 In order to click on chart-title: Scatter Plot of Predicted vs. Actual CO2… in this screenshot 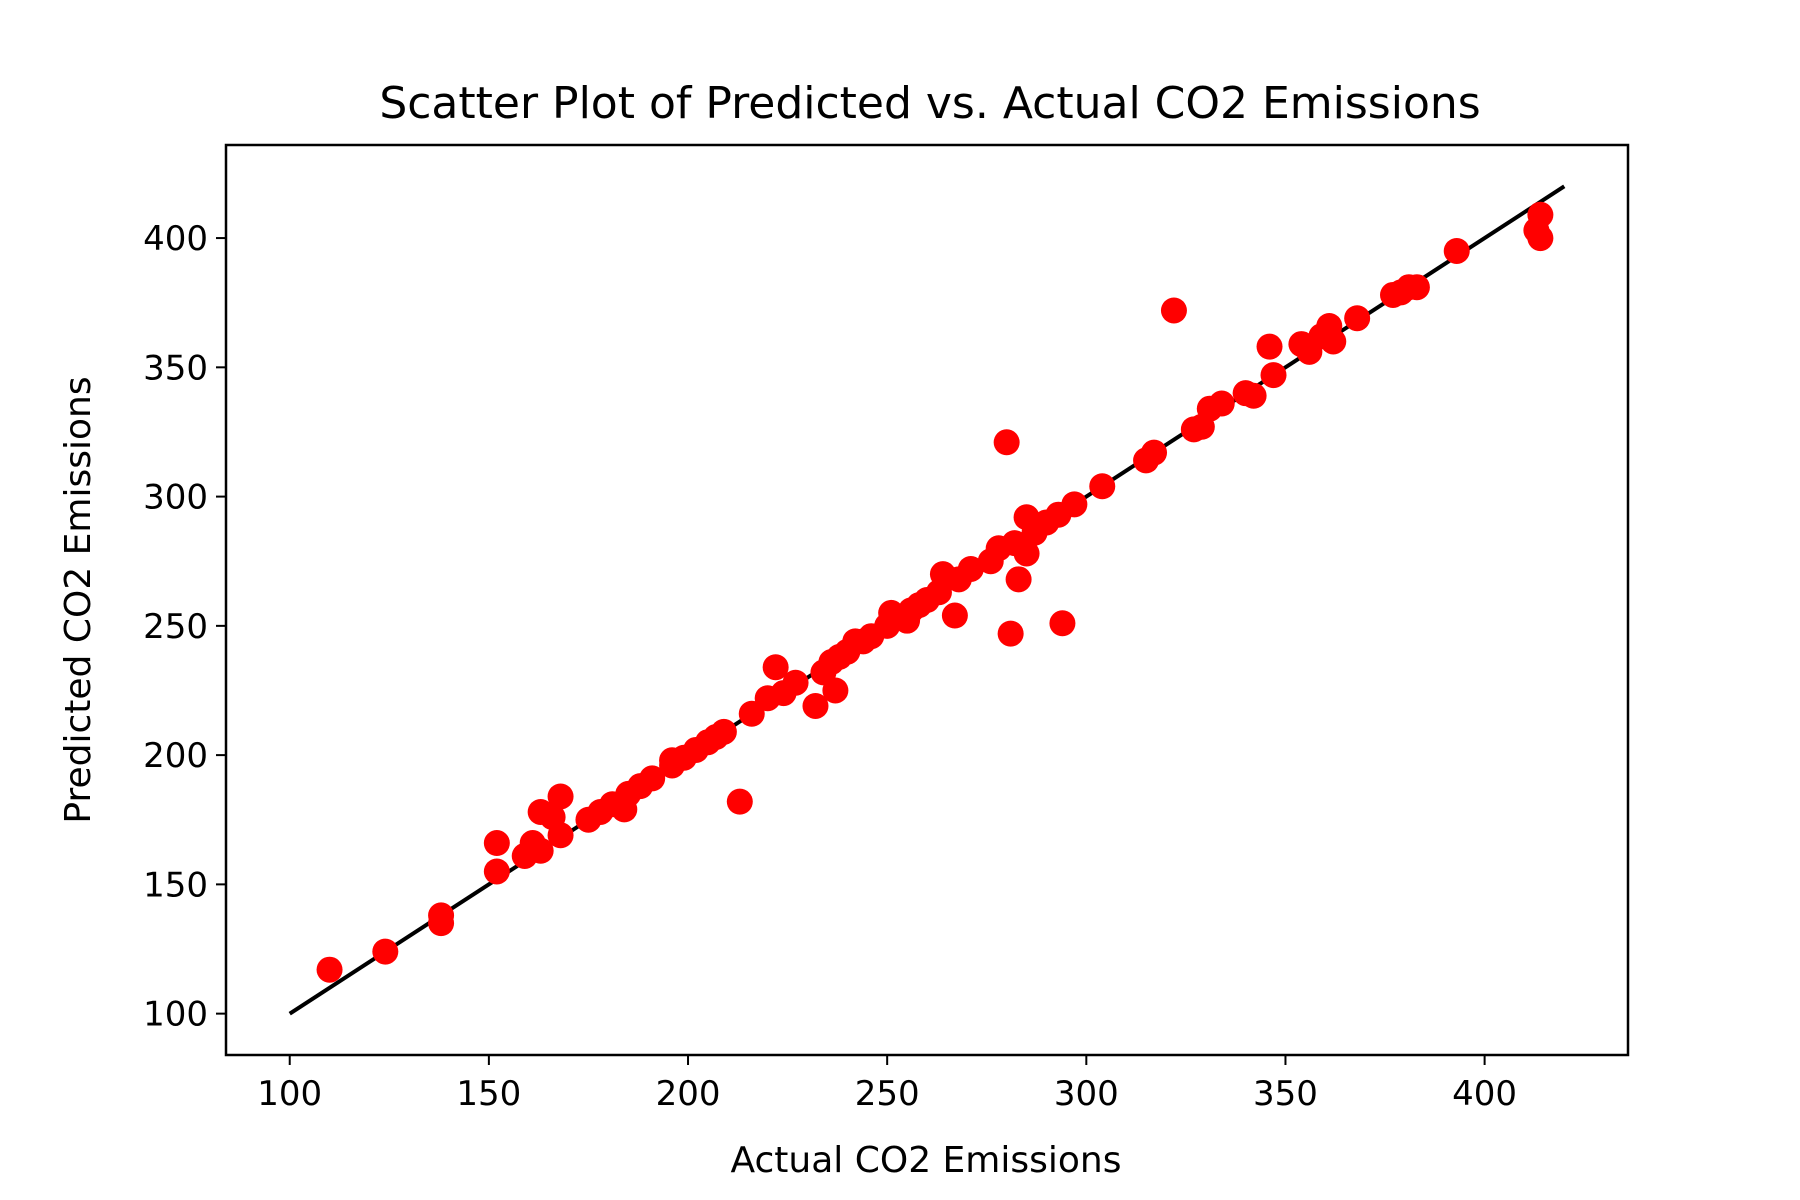, I will do `click(929, 103)`.